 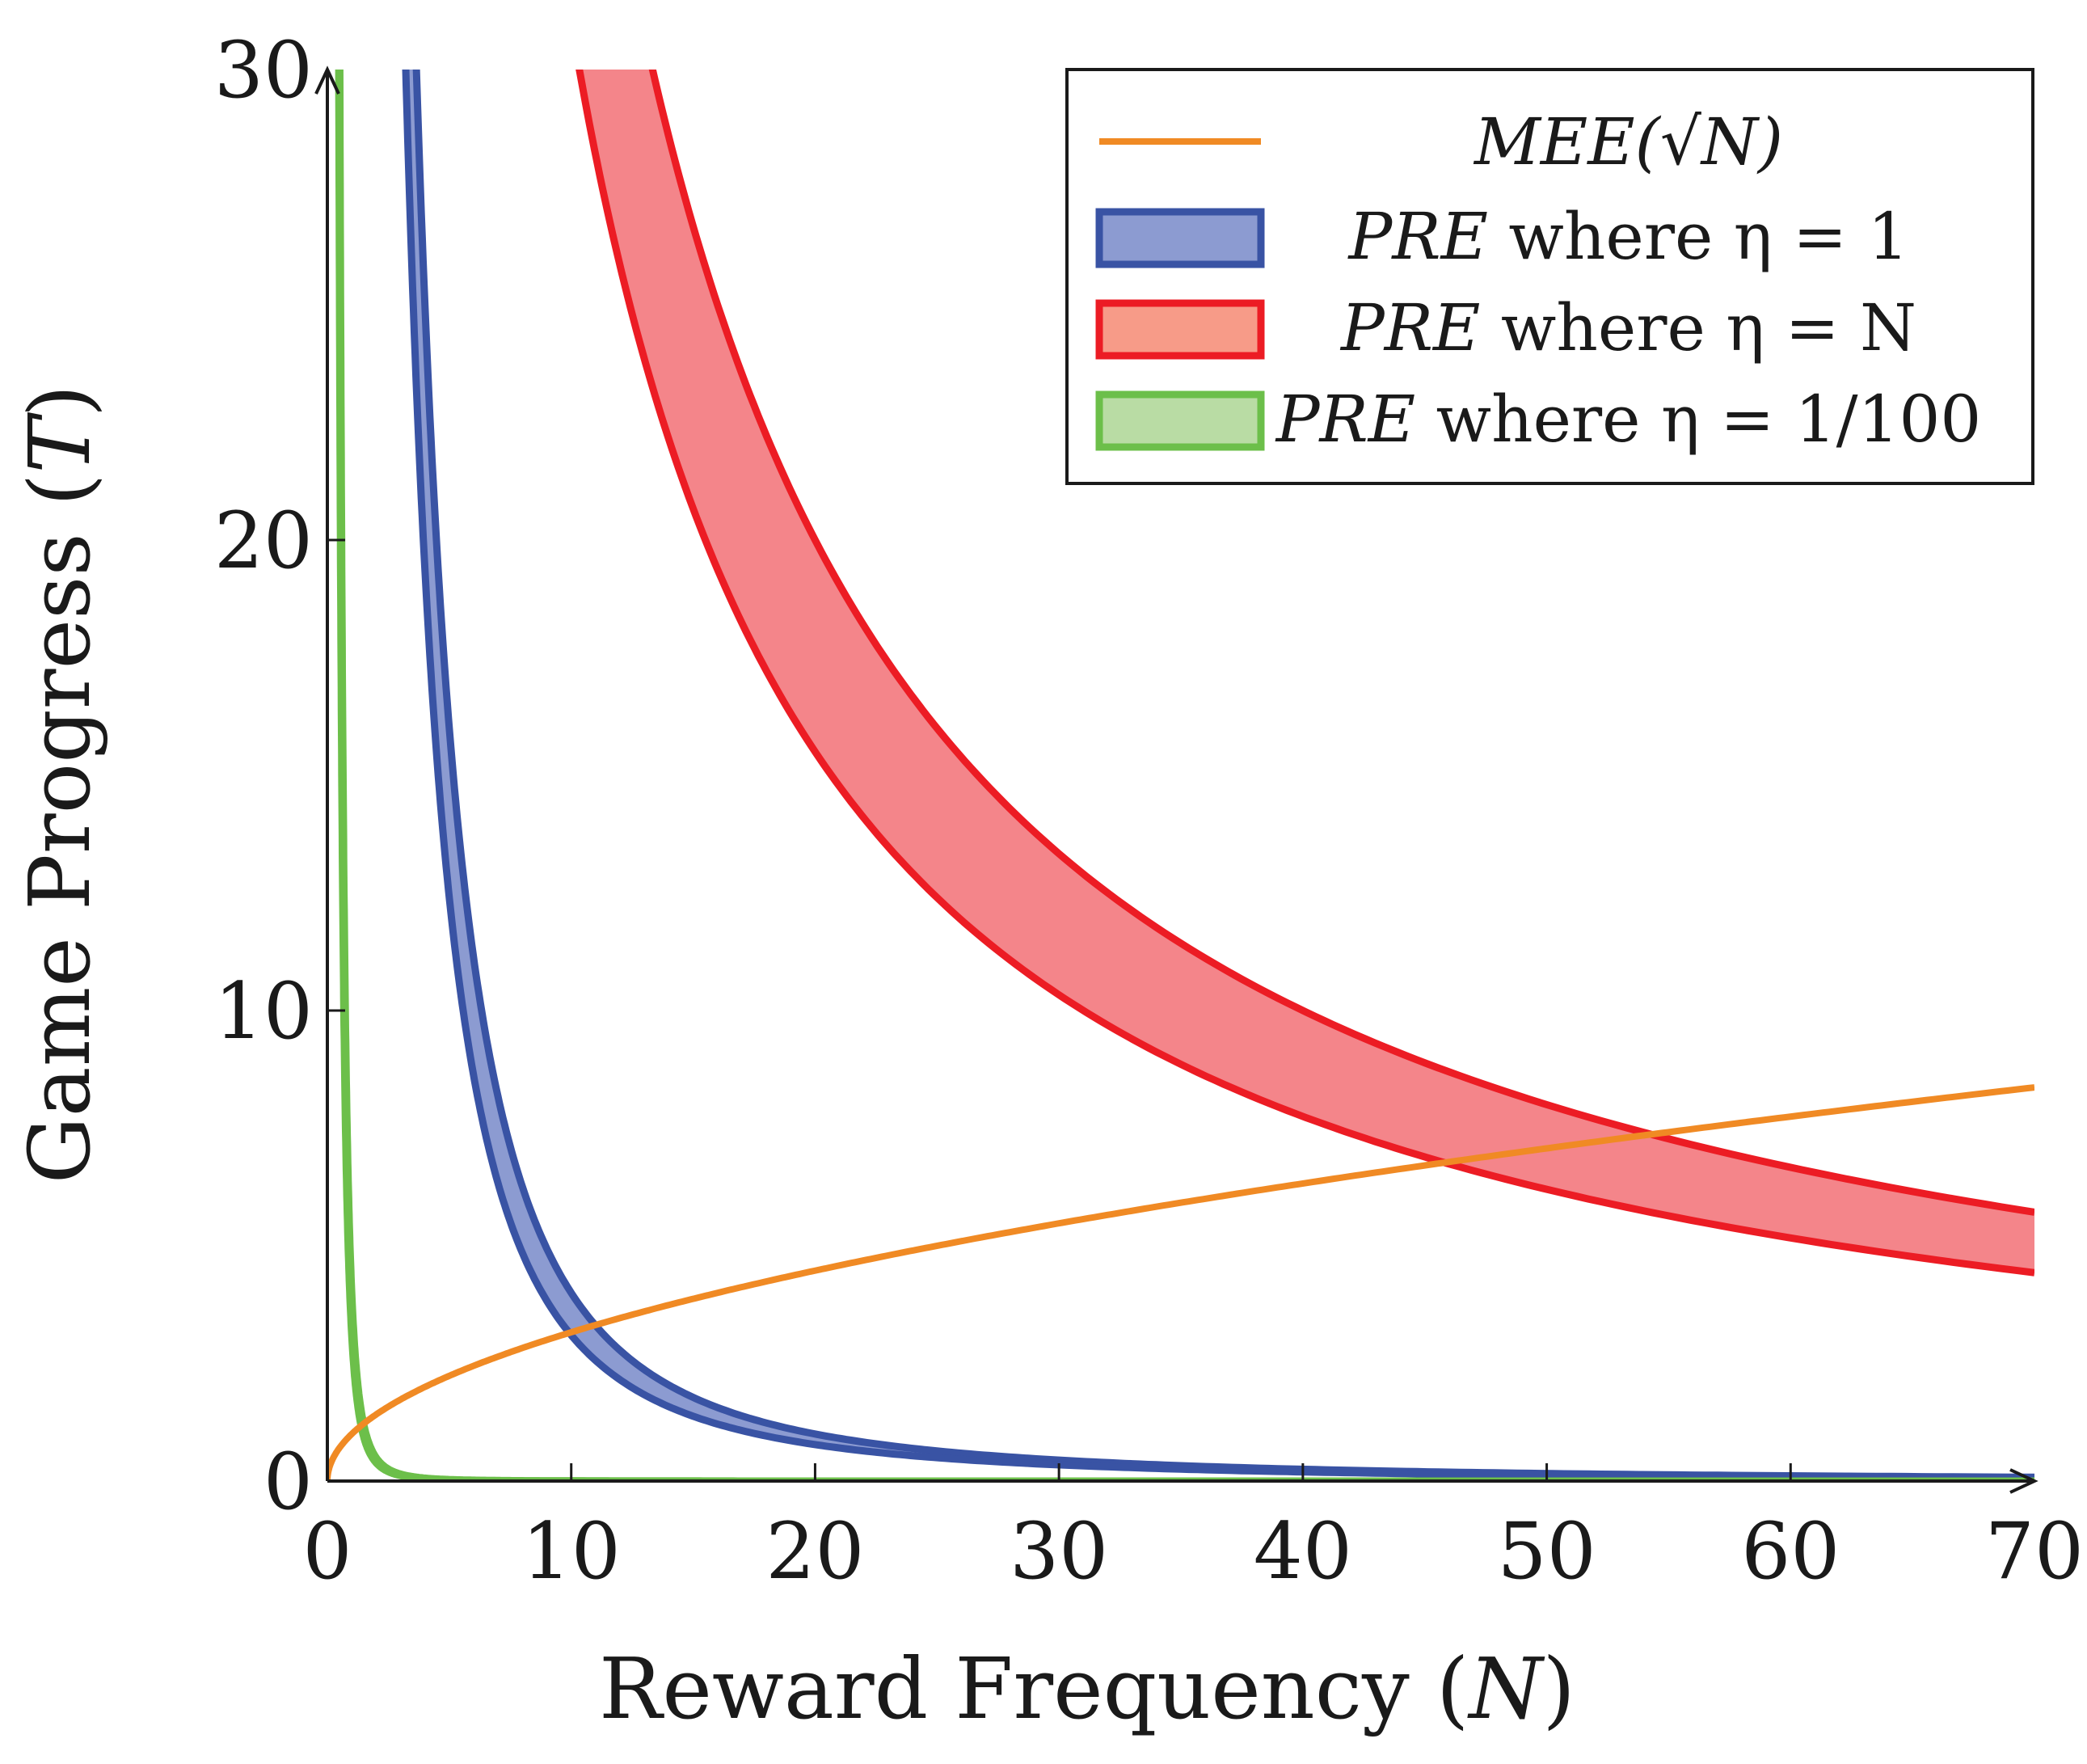 I want to click on x-axis-arrow, so click(x=2024, y=1481).